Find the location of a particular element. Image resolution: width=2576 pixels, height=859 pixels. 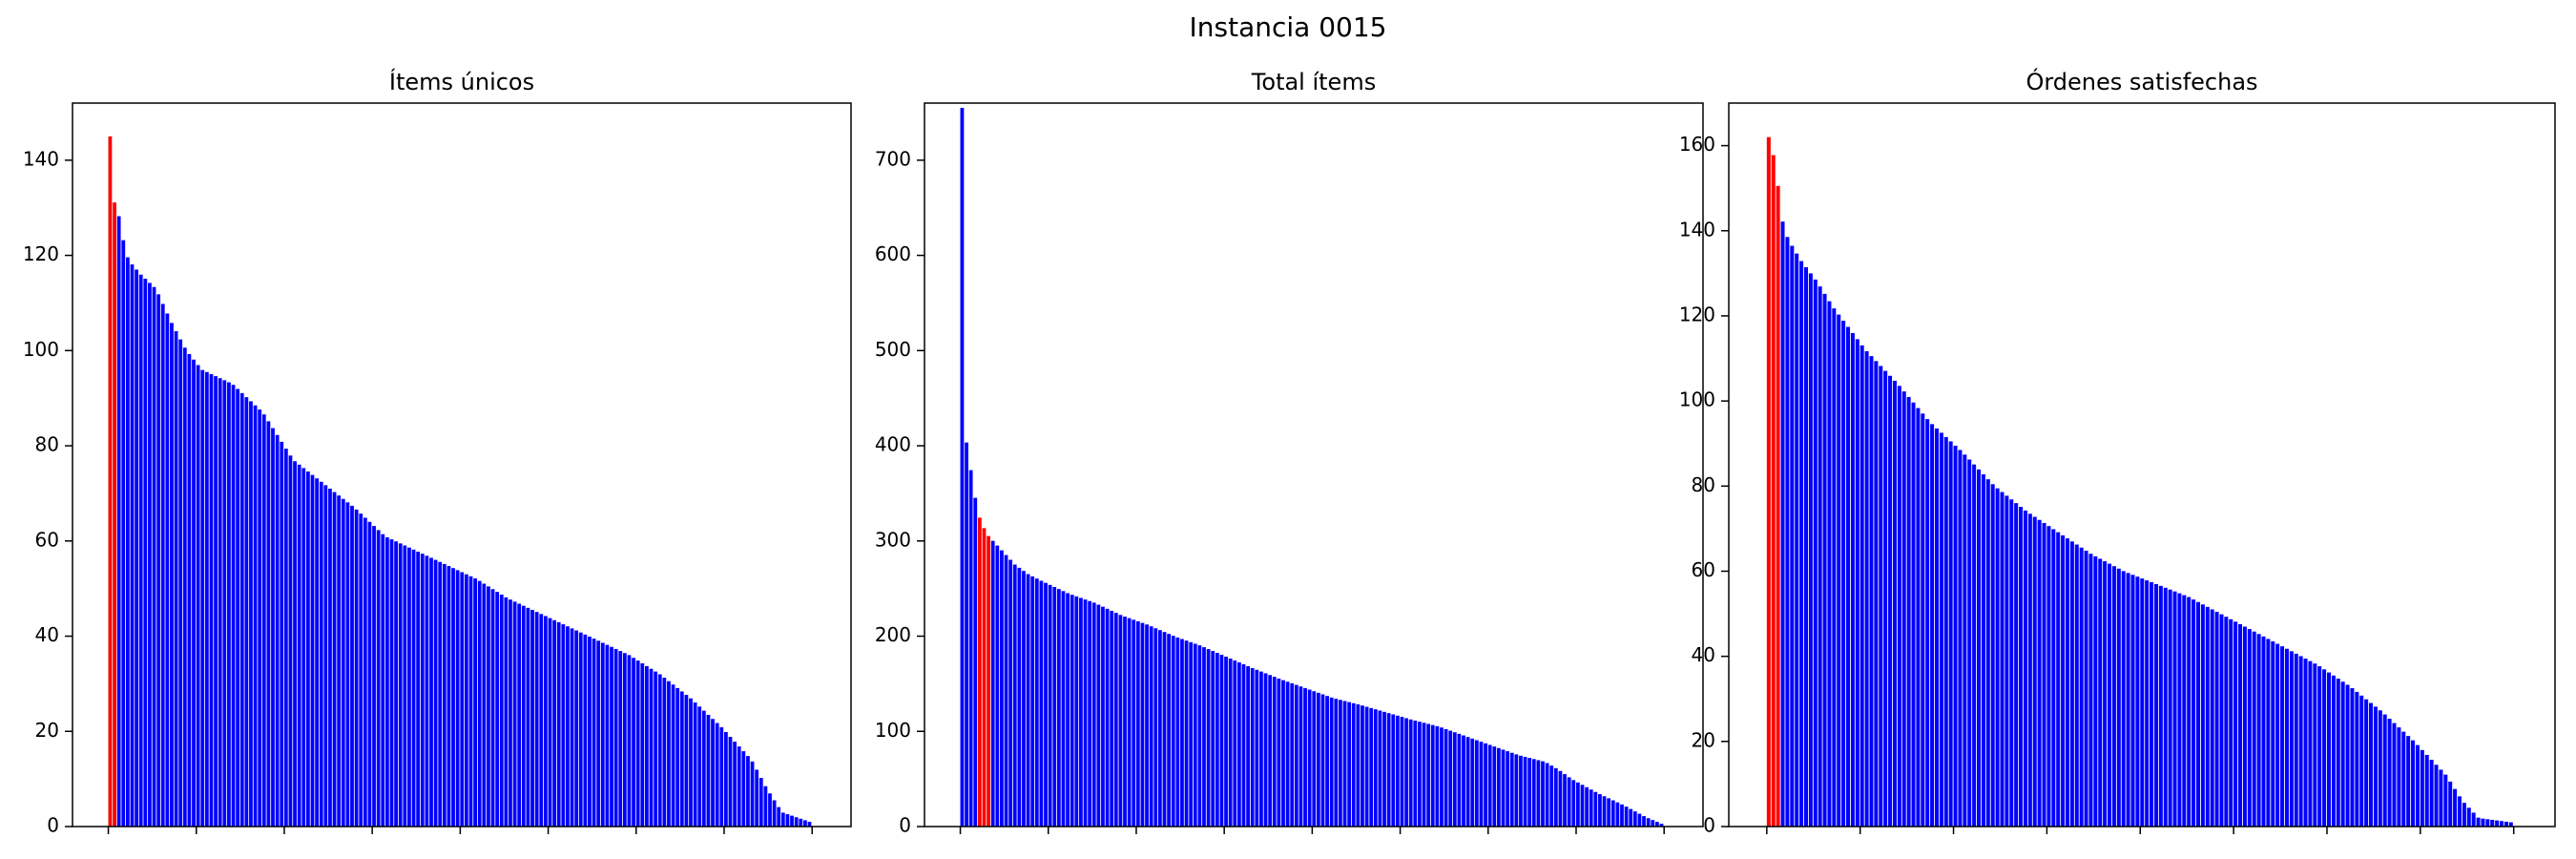

y-tick-label: 40 is located at coordinates (47, 634).